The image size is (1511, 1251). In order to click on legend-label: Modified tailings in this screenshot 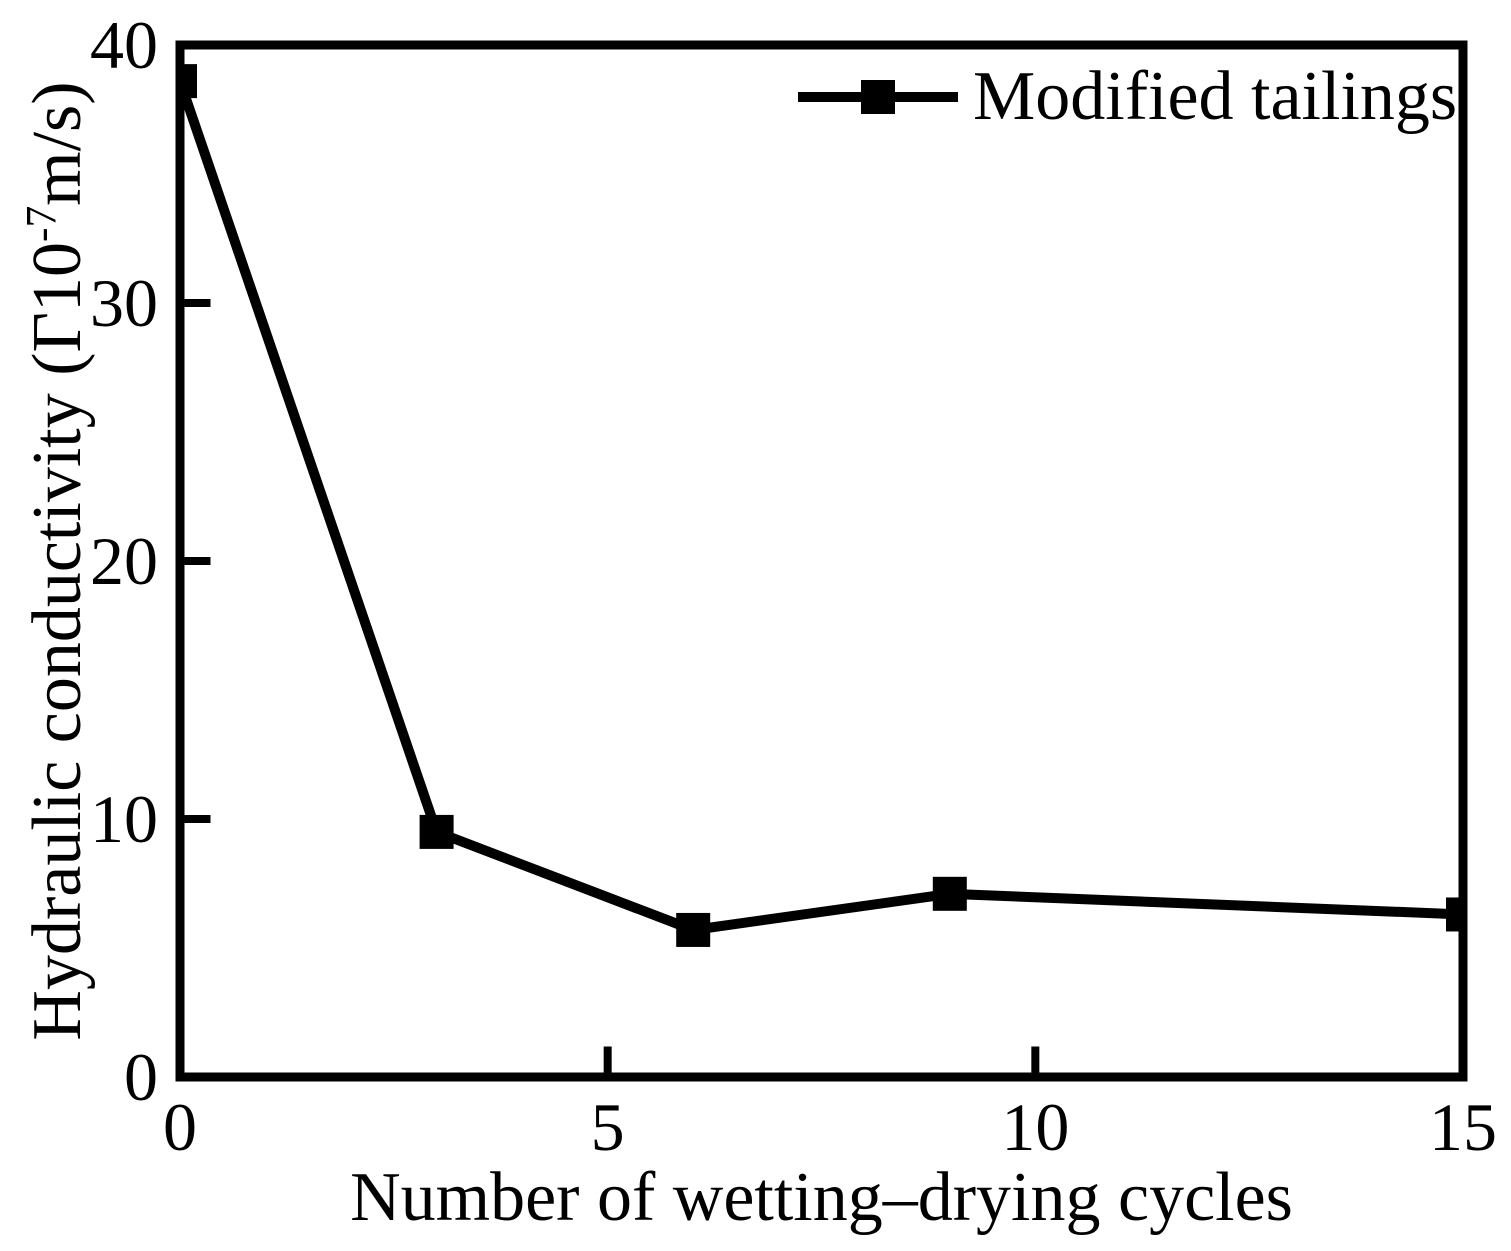, I will do `click(1215, 96)`.